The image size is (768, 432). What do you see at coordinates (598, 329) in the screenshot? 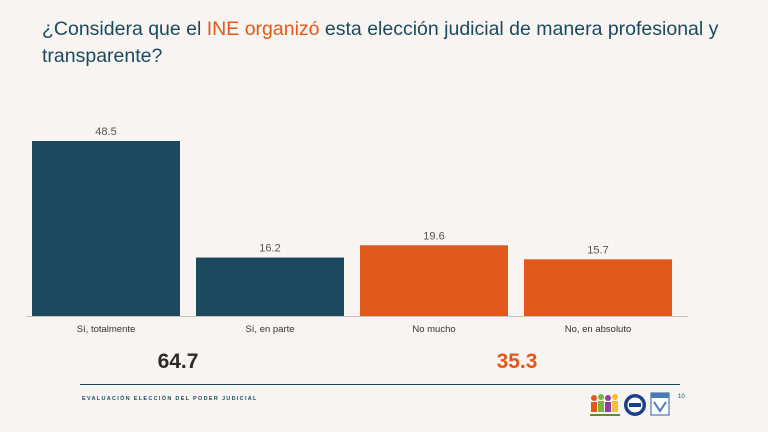
I see `category-label-4: No, en absoluto` at bounding box center [598, 329].